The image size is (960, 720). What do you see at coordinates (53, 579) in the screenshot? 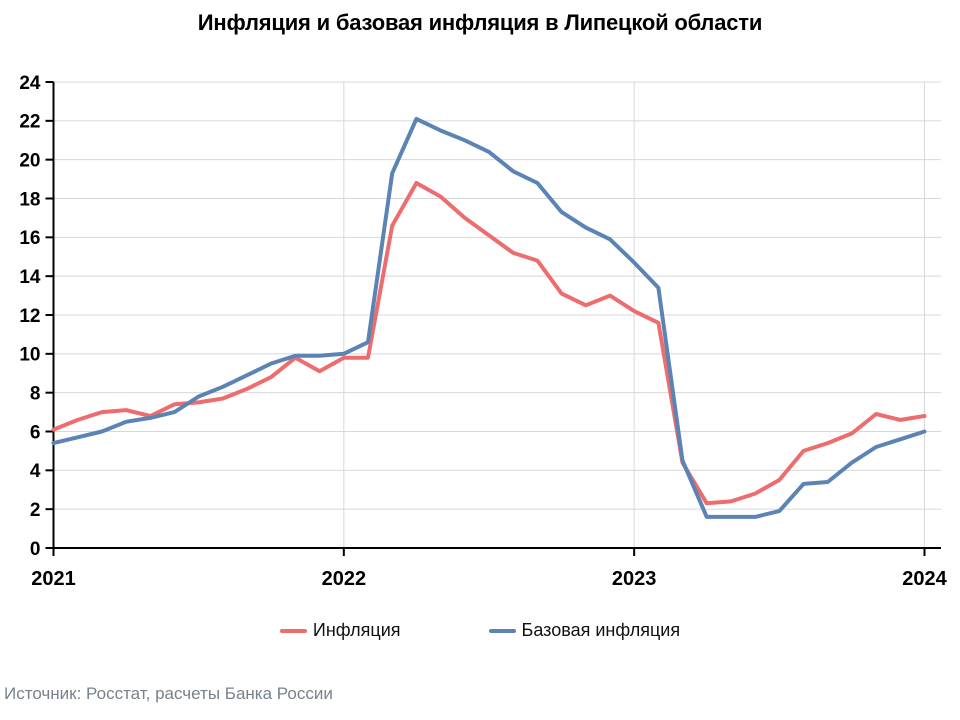
I see `x-tick-label: 2021` at bounding box center [53, 579].